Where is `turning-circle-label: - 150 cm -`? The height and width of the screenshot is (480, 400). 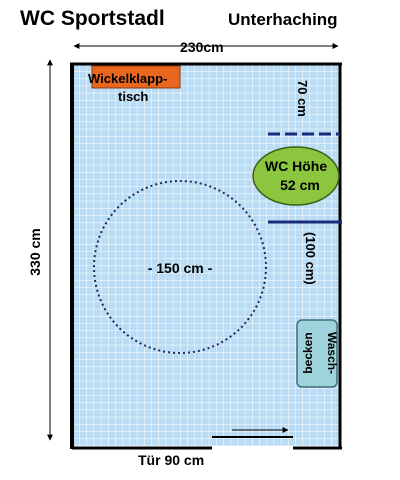 turning-circle-label: - 150 cm - is located at coordinates (180, 268).